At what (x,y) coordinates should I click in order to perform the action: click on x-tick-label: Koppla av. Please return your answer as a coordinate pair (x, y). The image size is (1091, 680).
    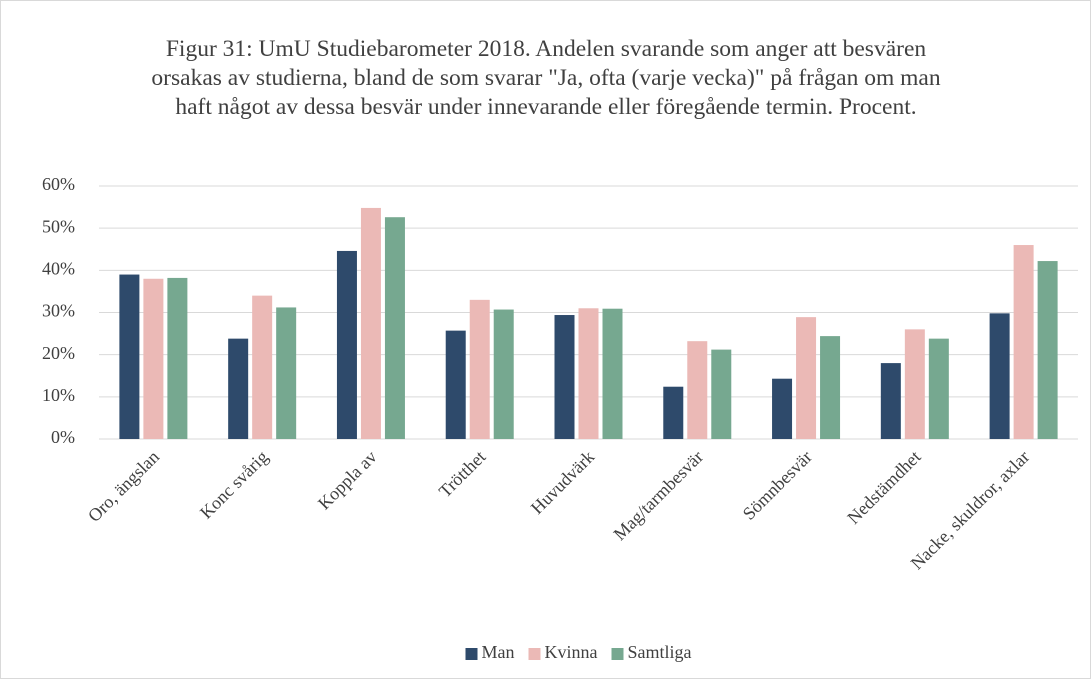
    Looking at the image, I should click on (347, 480).